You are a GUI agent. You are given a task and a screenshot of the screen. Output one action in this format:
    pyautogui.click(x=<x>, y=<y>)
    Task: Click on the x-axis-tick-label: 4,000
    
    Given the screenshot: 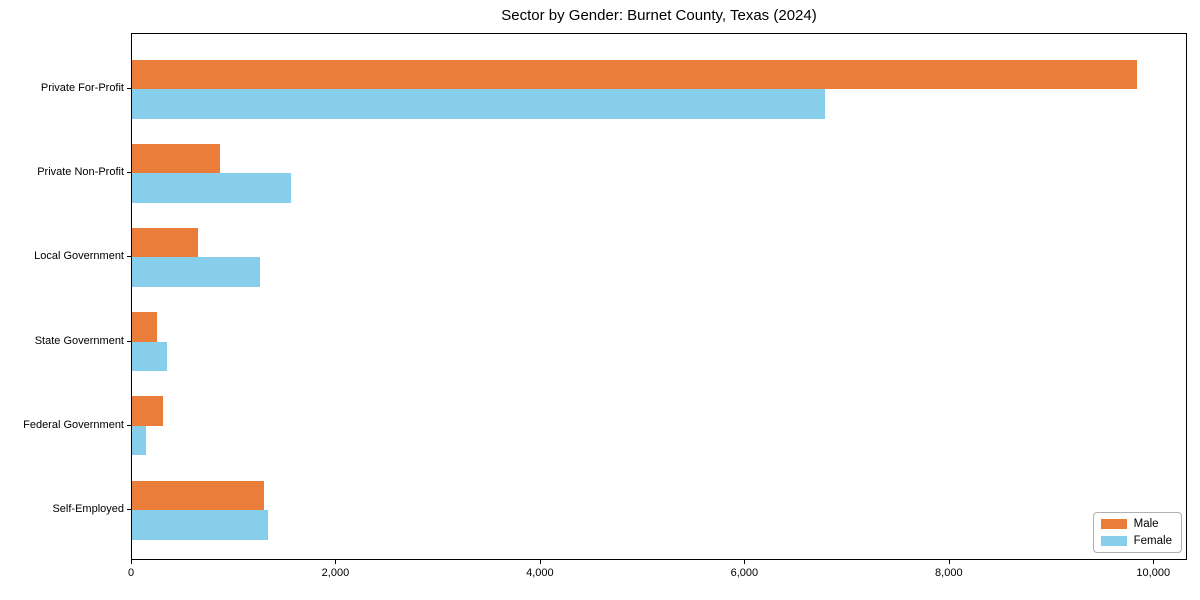 What is the action you would take?
    pyautogui.click(x=540, y=573)
    